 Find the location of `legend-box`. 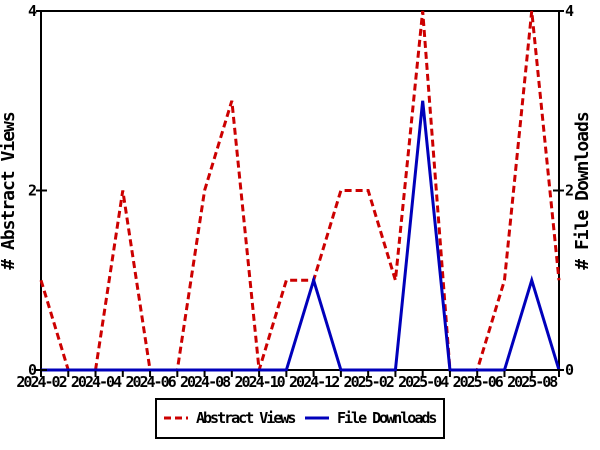

legend-box is located at coordinates (300, 418).